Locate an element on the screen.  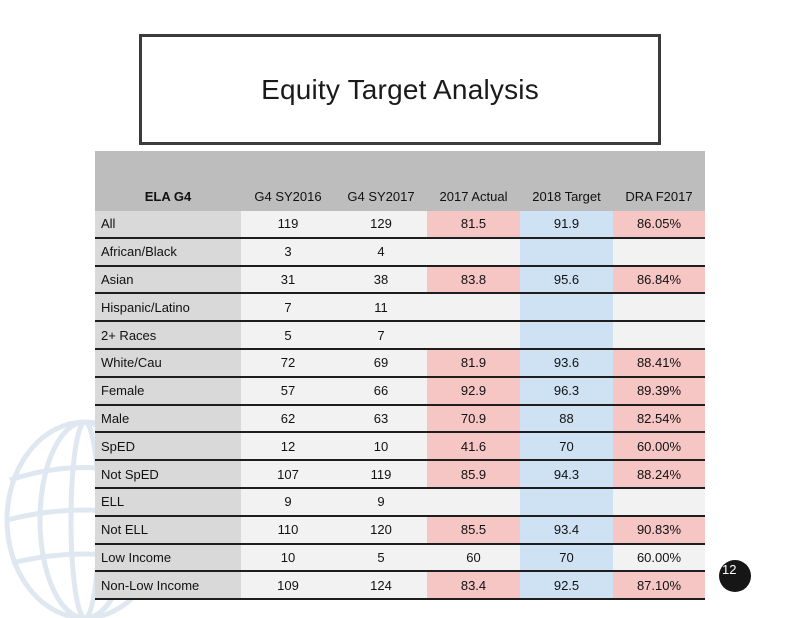
cell-group-label: Male is located at coordinates (168, 419).